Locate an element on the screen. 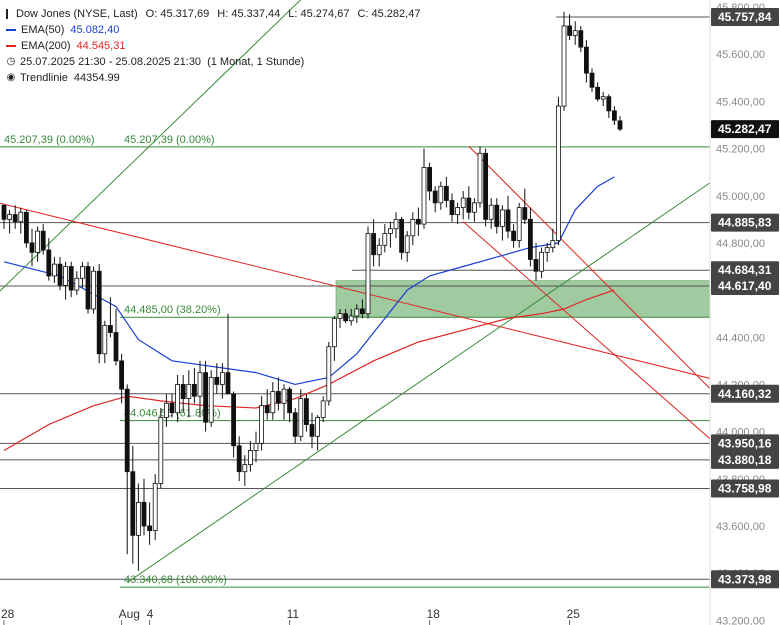 The image size is (780, 625). price-level-tag-label: 44.885,83 is located at coordinates (745, 223).